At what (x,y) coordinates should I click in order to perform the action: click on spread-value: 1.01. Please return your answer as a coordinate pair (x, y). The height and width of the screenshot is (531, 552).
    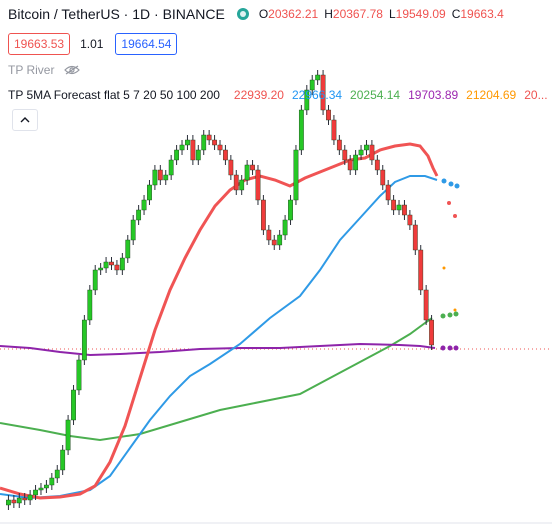
    Looking at the image, I should click on (92, 44).